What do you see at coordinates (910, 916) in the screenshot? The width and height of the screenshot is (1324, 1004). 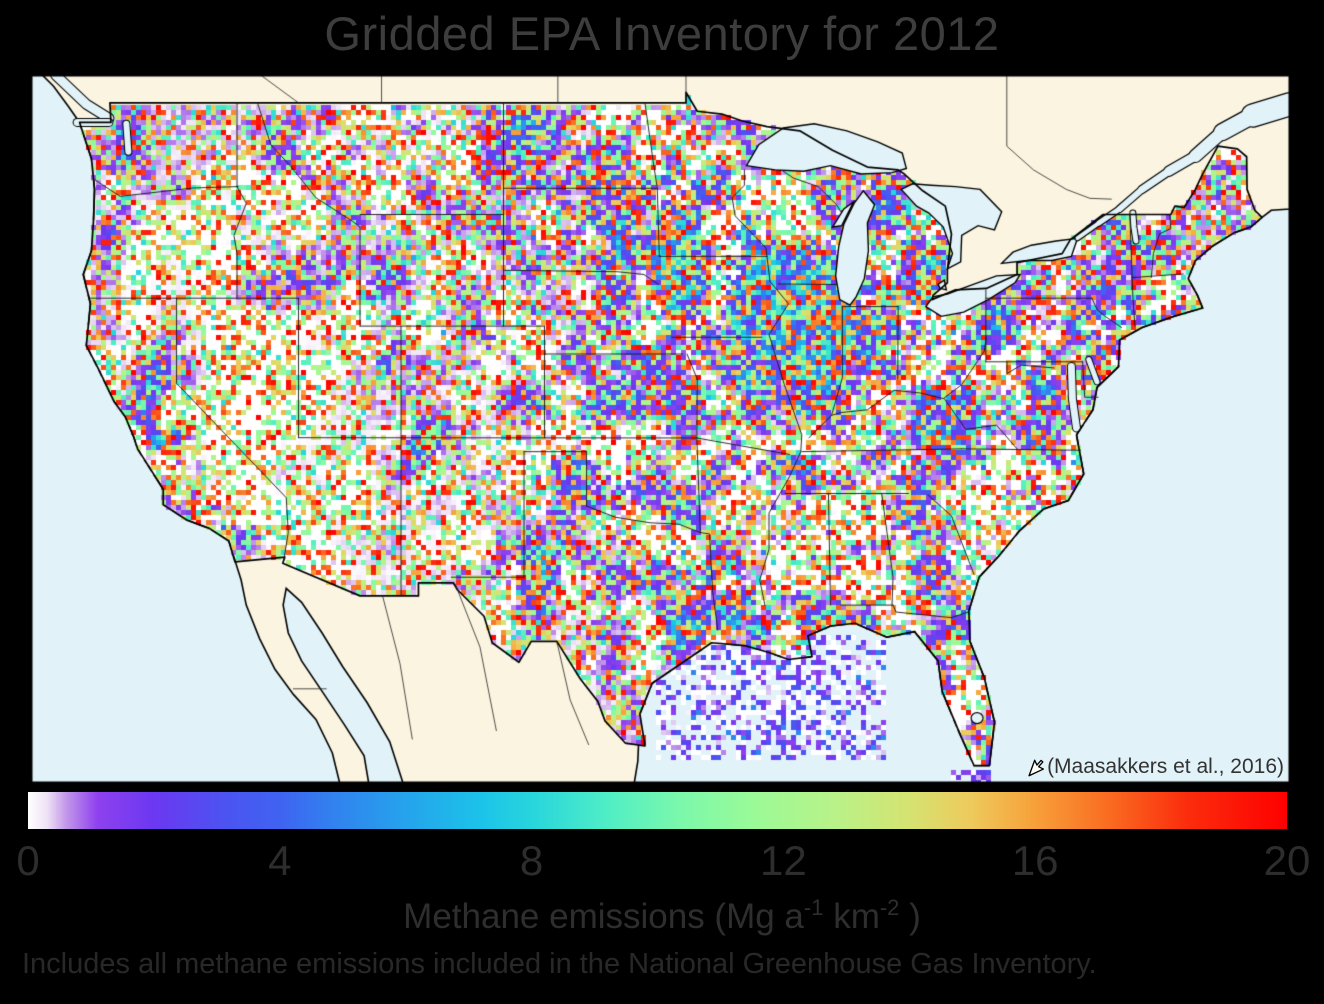 I see `label-text: )` at bounding box center [910, 916].